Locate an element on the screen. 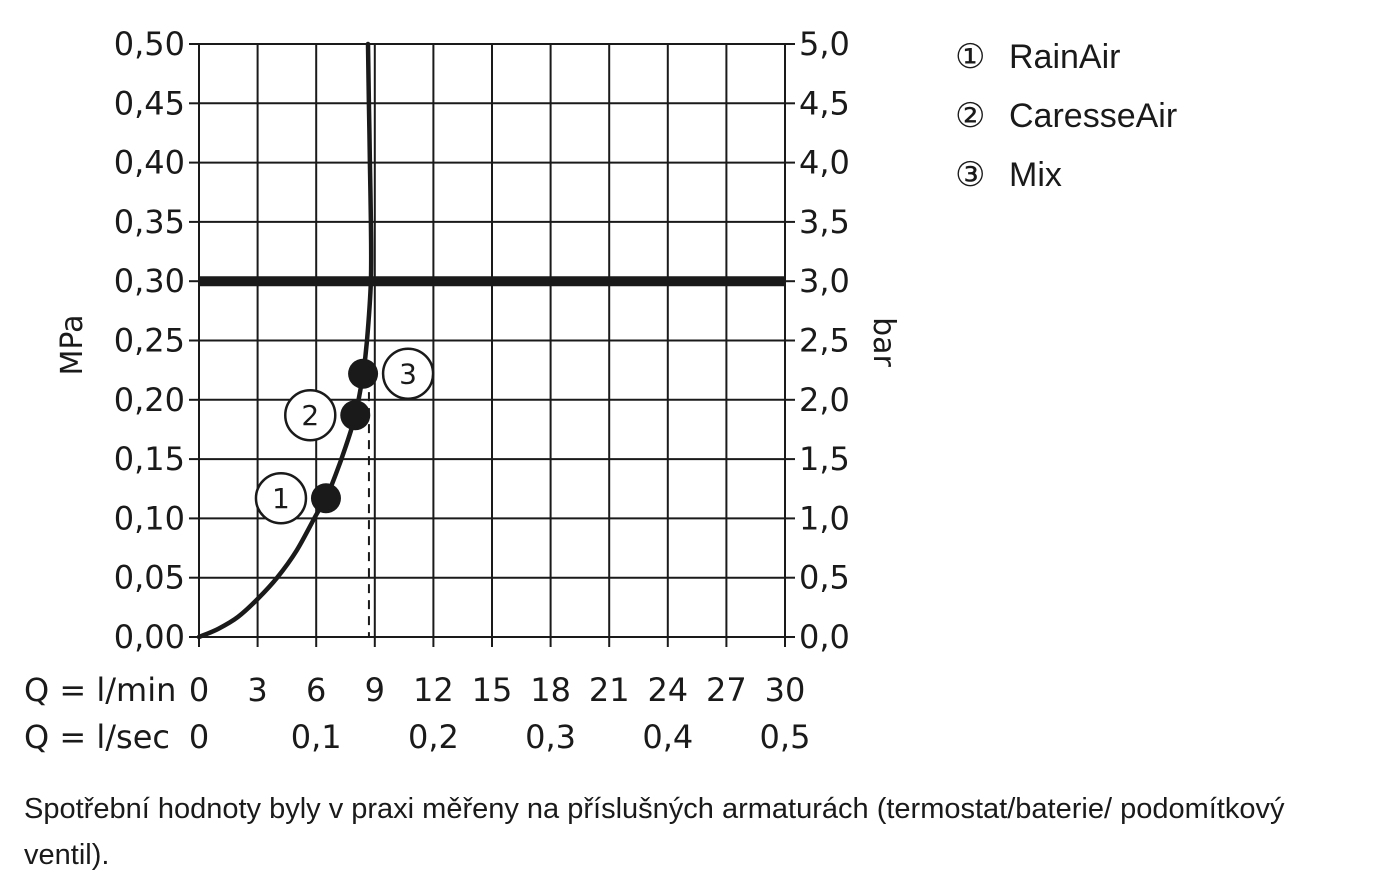 The width and height of the screenshot is (1393, 893). y-left-tick-label: 0,20 is located at coordinates (149, 400).